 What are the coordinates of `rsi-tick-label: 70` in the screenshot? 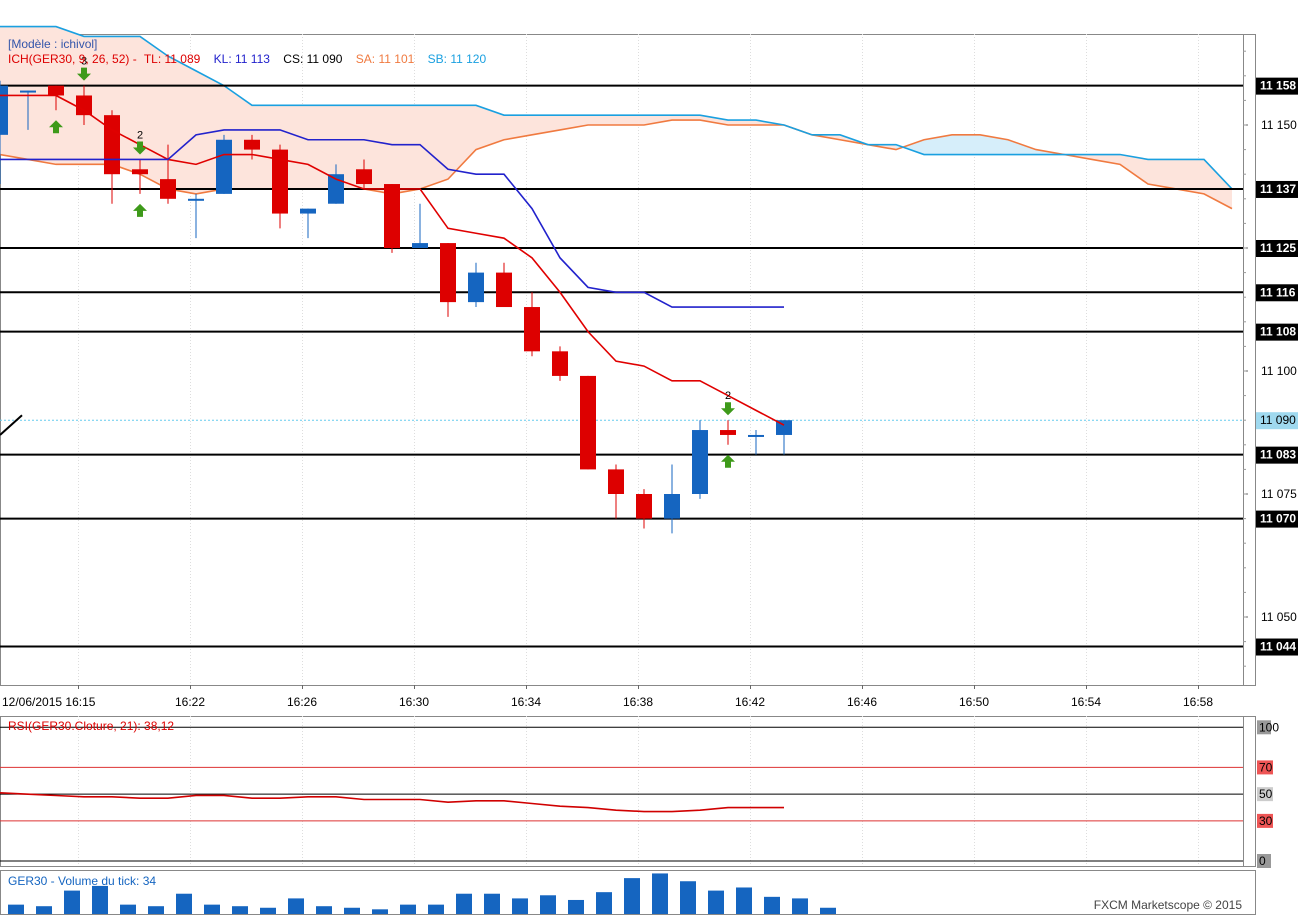 It's located at (1266, 767).